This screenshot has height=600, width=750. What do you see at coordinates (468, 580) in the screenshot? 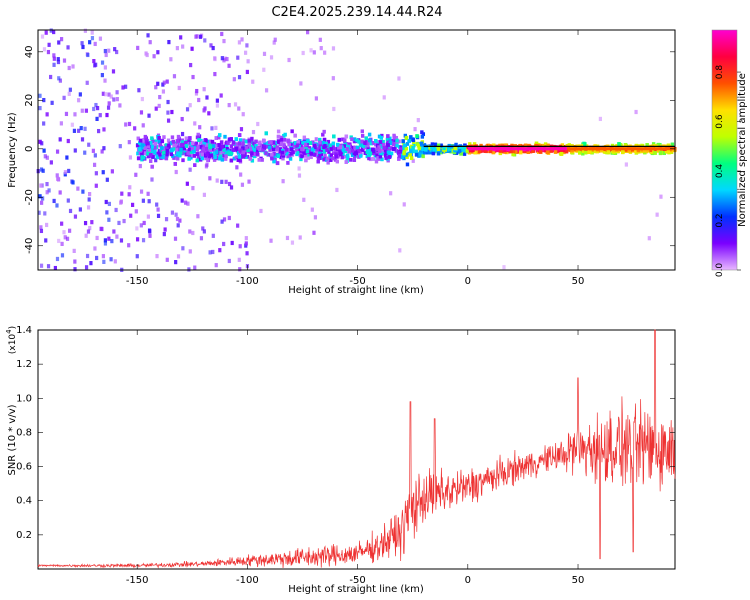
I see `snr-x-tick-label: 0` at bounding box center [468, 580].